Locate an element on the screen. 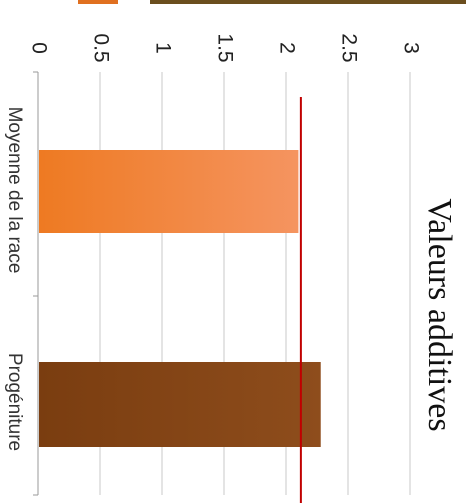 This screenshot has width=466, height=503. tick-label-2: 1 is located at coordinates (162, 48).